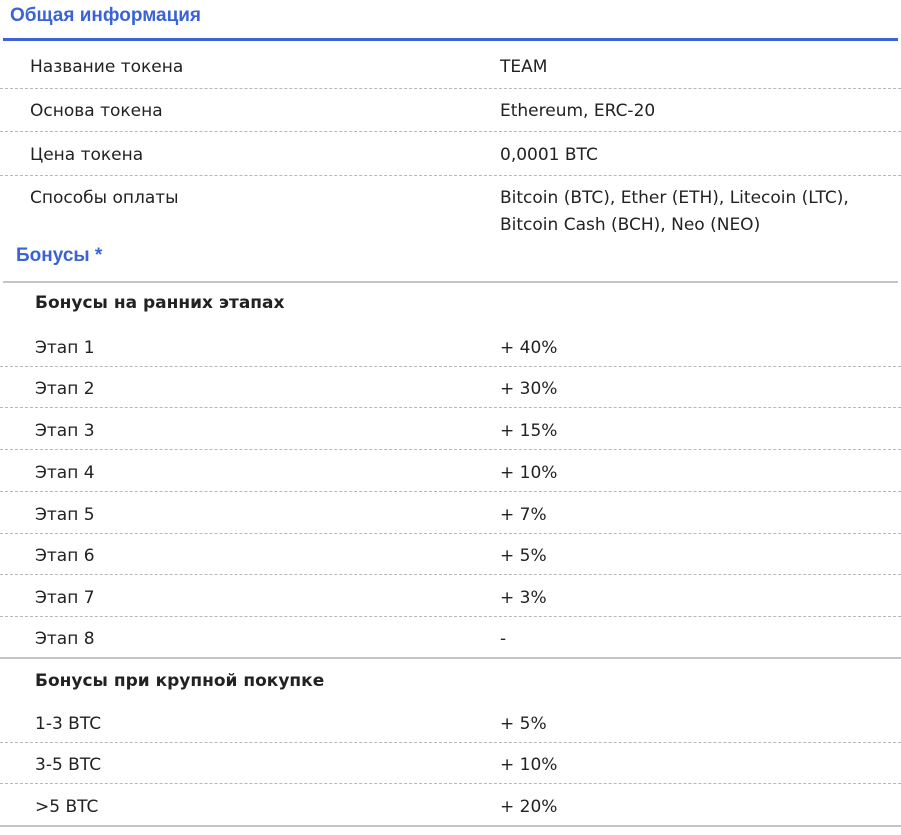 The width and height of the screenshot is (901, 835). Describe the element at coordinates (107, 67) in the screenshot. I see `info-label: Название токена` at that location.